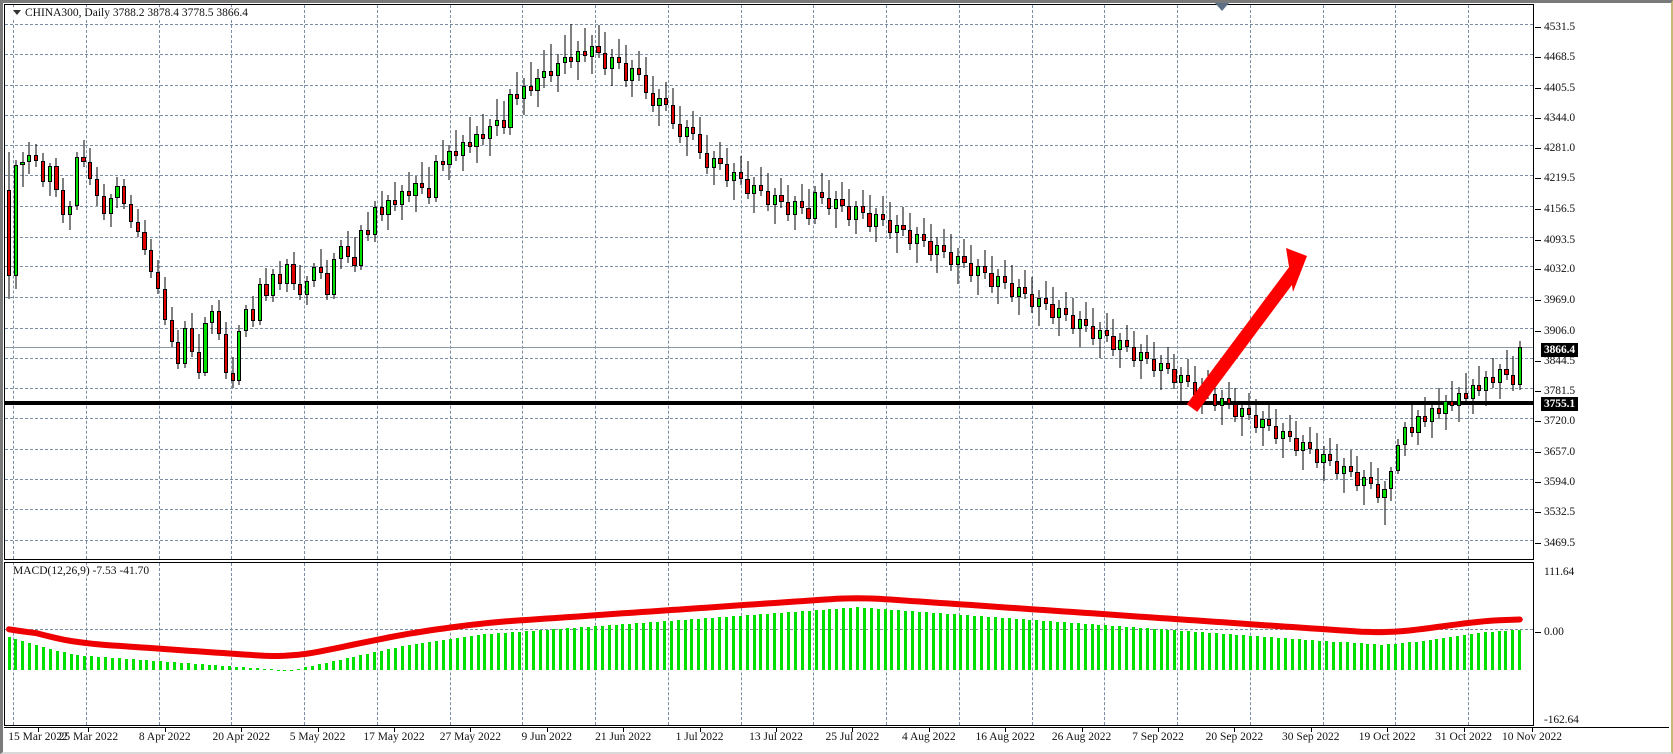 Image resolution: width=1673 pixels, height=754 pixels. I want to click on current-price-label: 3866.4, so click(1560, 349).